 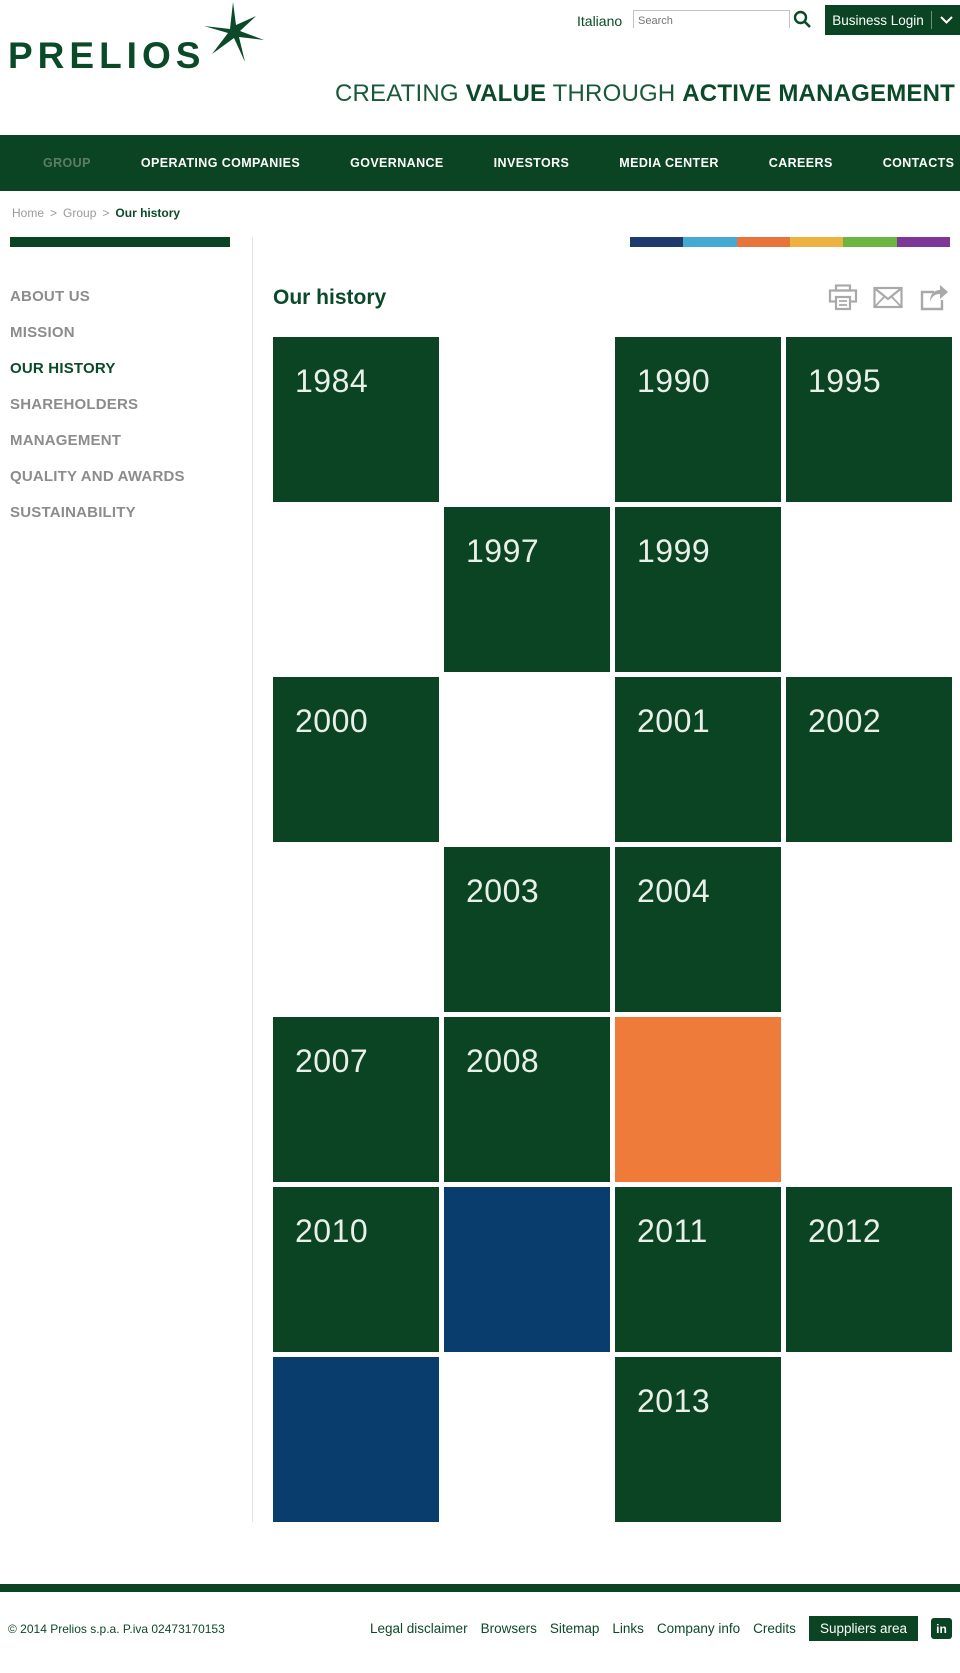 I want to click on prelios-logo-graphic: PRELIOS, so click(x=136, y=39).